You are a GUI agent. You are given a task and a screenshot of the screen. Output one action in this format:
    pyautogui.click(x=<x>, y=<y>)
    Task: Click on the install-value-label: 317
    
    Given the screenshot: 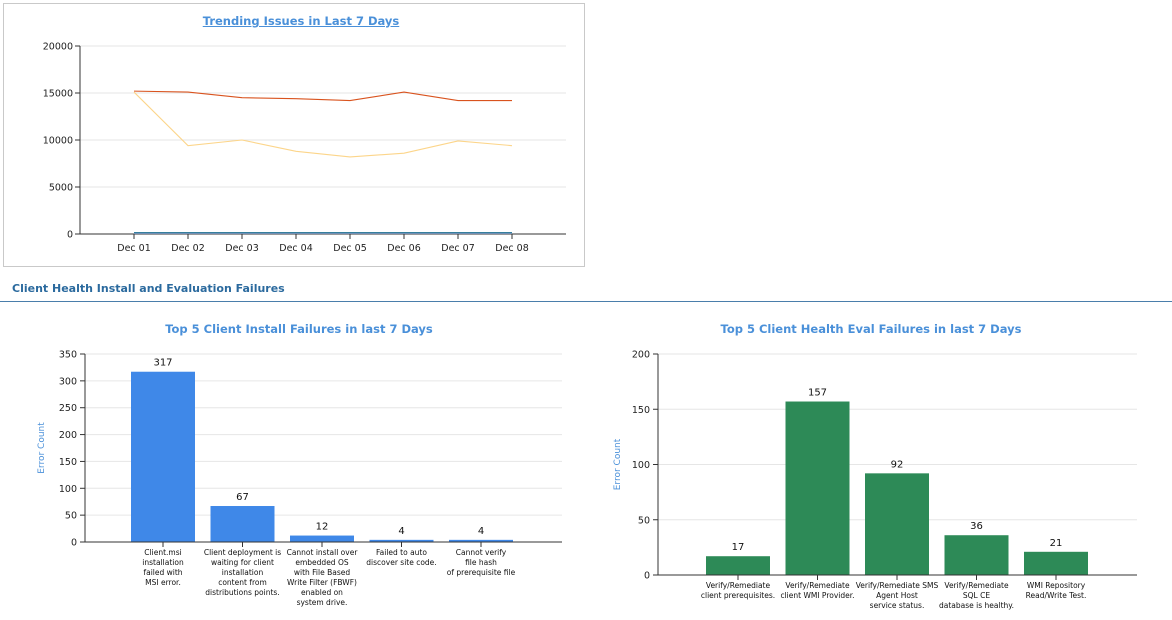 What is the action you would take?
    pyautogui.click(x=162, y=363)
    